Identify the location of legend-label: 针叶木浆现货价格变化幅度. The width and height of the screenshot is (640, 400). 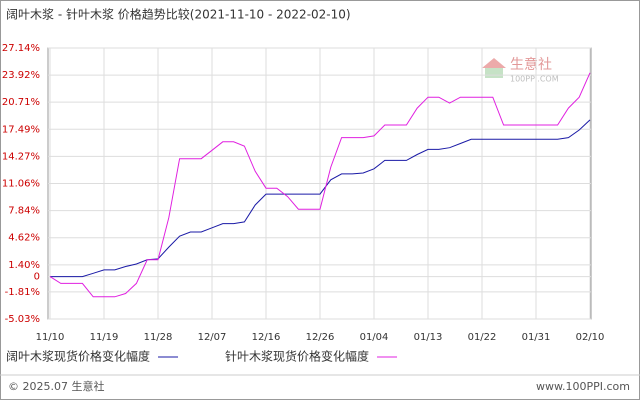
(297, 356).